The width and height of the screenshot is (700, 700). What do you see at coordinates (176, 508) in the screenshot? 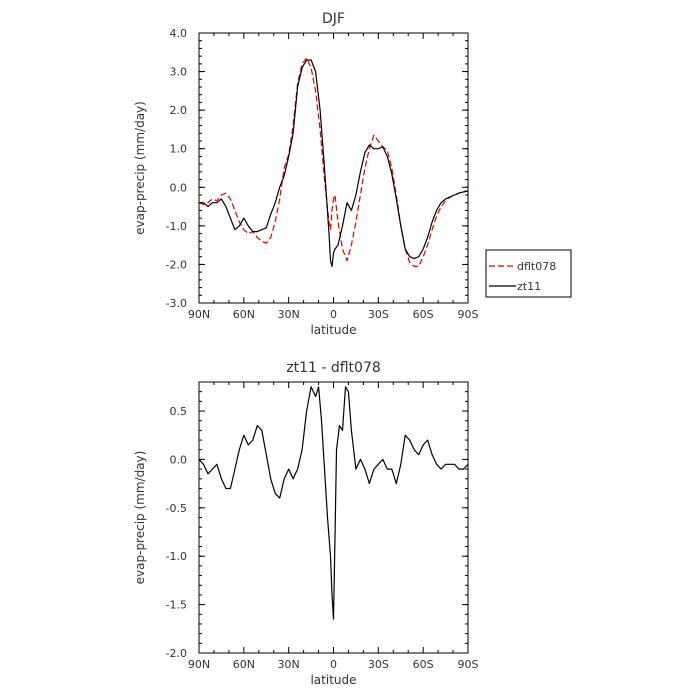
I see `y-tick-label: -0.5` at bounding box center [176, 508].